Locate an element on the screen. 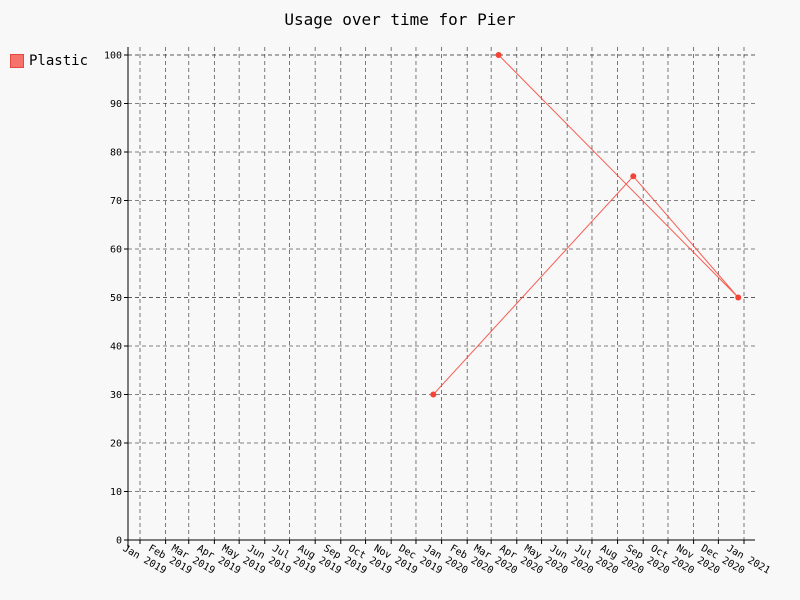  y-tick-label: 30 is located at coordinates (116, 395).